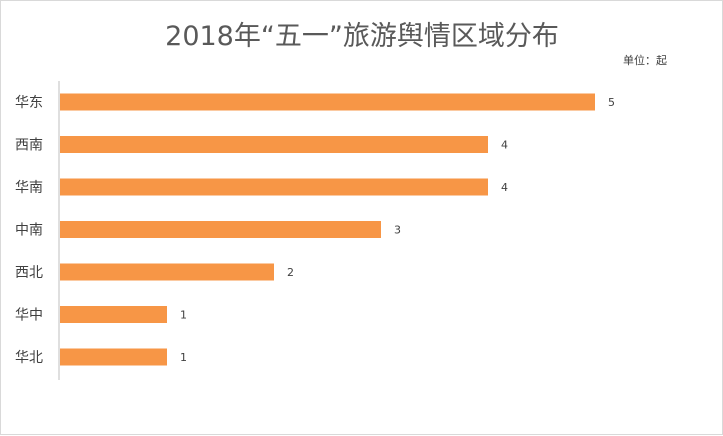 The height and width of the screenshot is (436, 723). Describe the element at coordinates (29, 231) in the screenshot. I see `category-label: 中南` at that location.